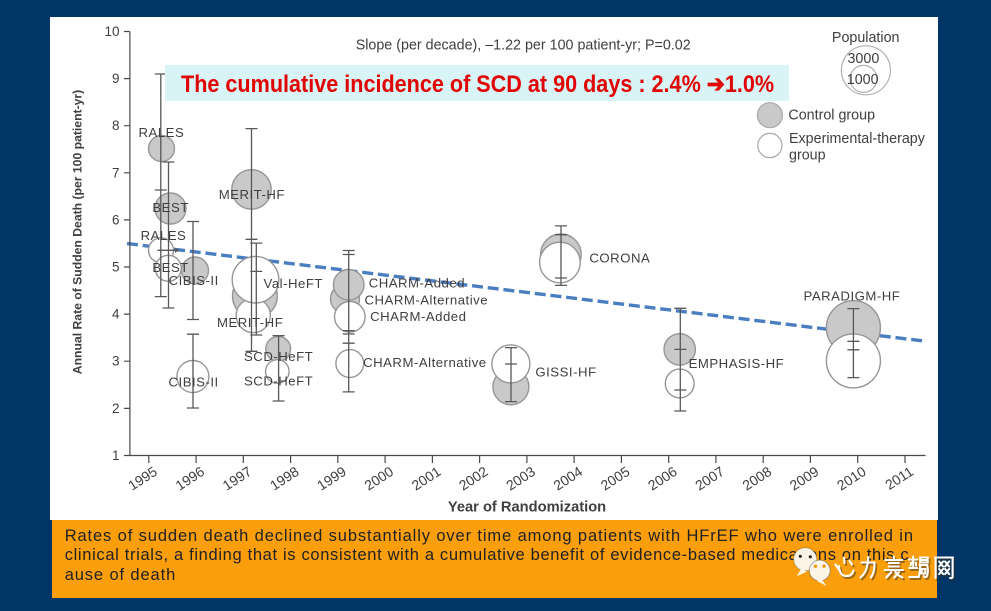  I want to click on svg-text: 2009, so click(804, 478).